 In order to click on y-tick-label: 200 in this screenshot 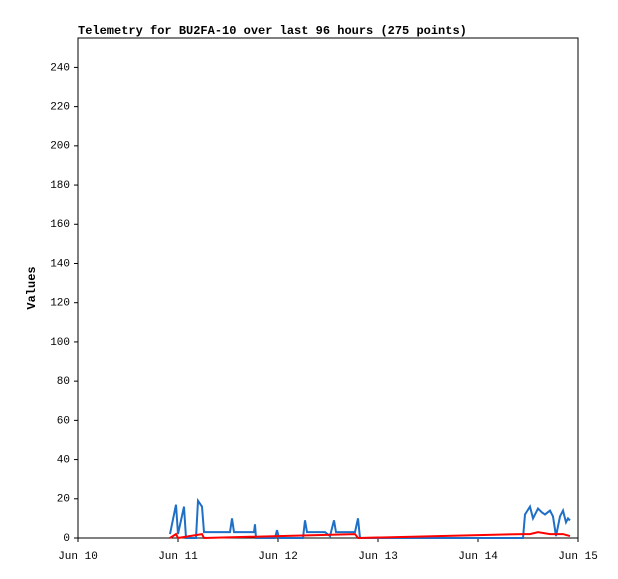, I will do `click(60, 147)`.